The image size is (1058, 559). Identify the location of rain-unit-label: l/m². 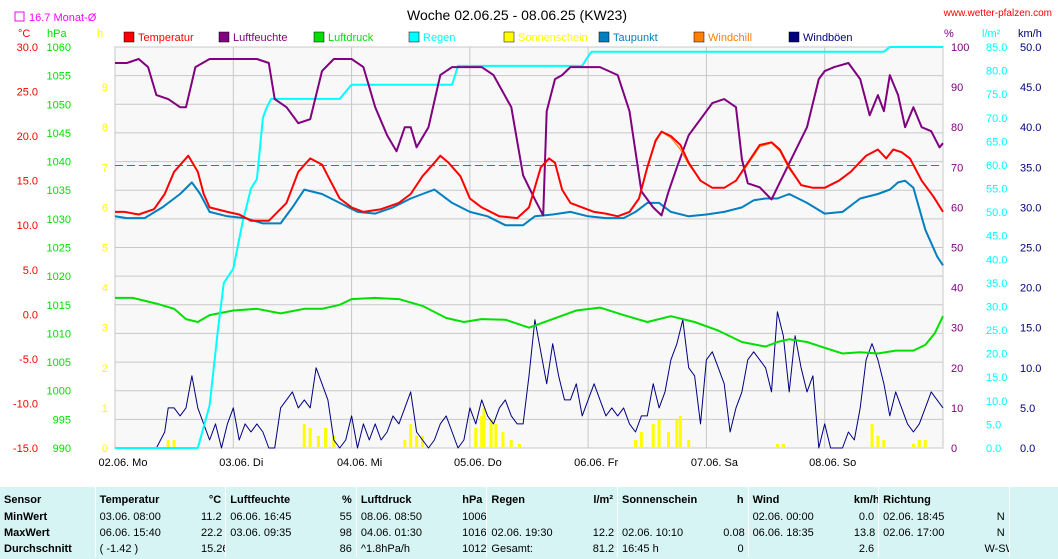
(991, 34).